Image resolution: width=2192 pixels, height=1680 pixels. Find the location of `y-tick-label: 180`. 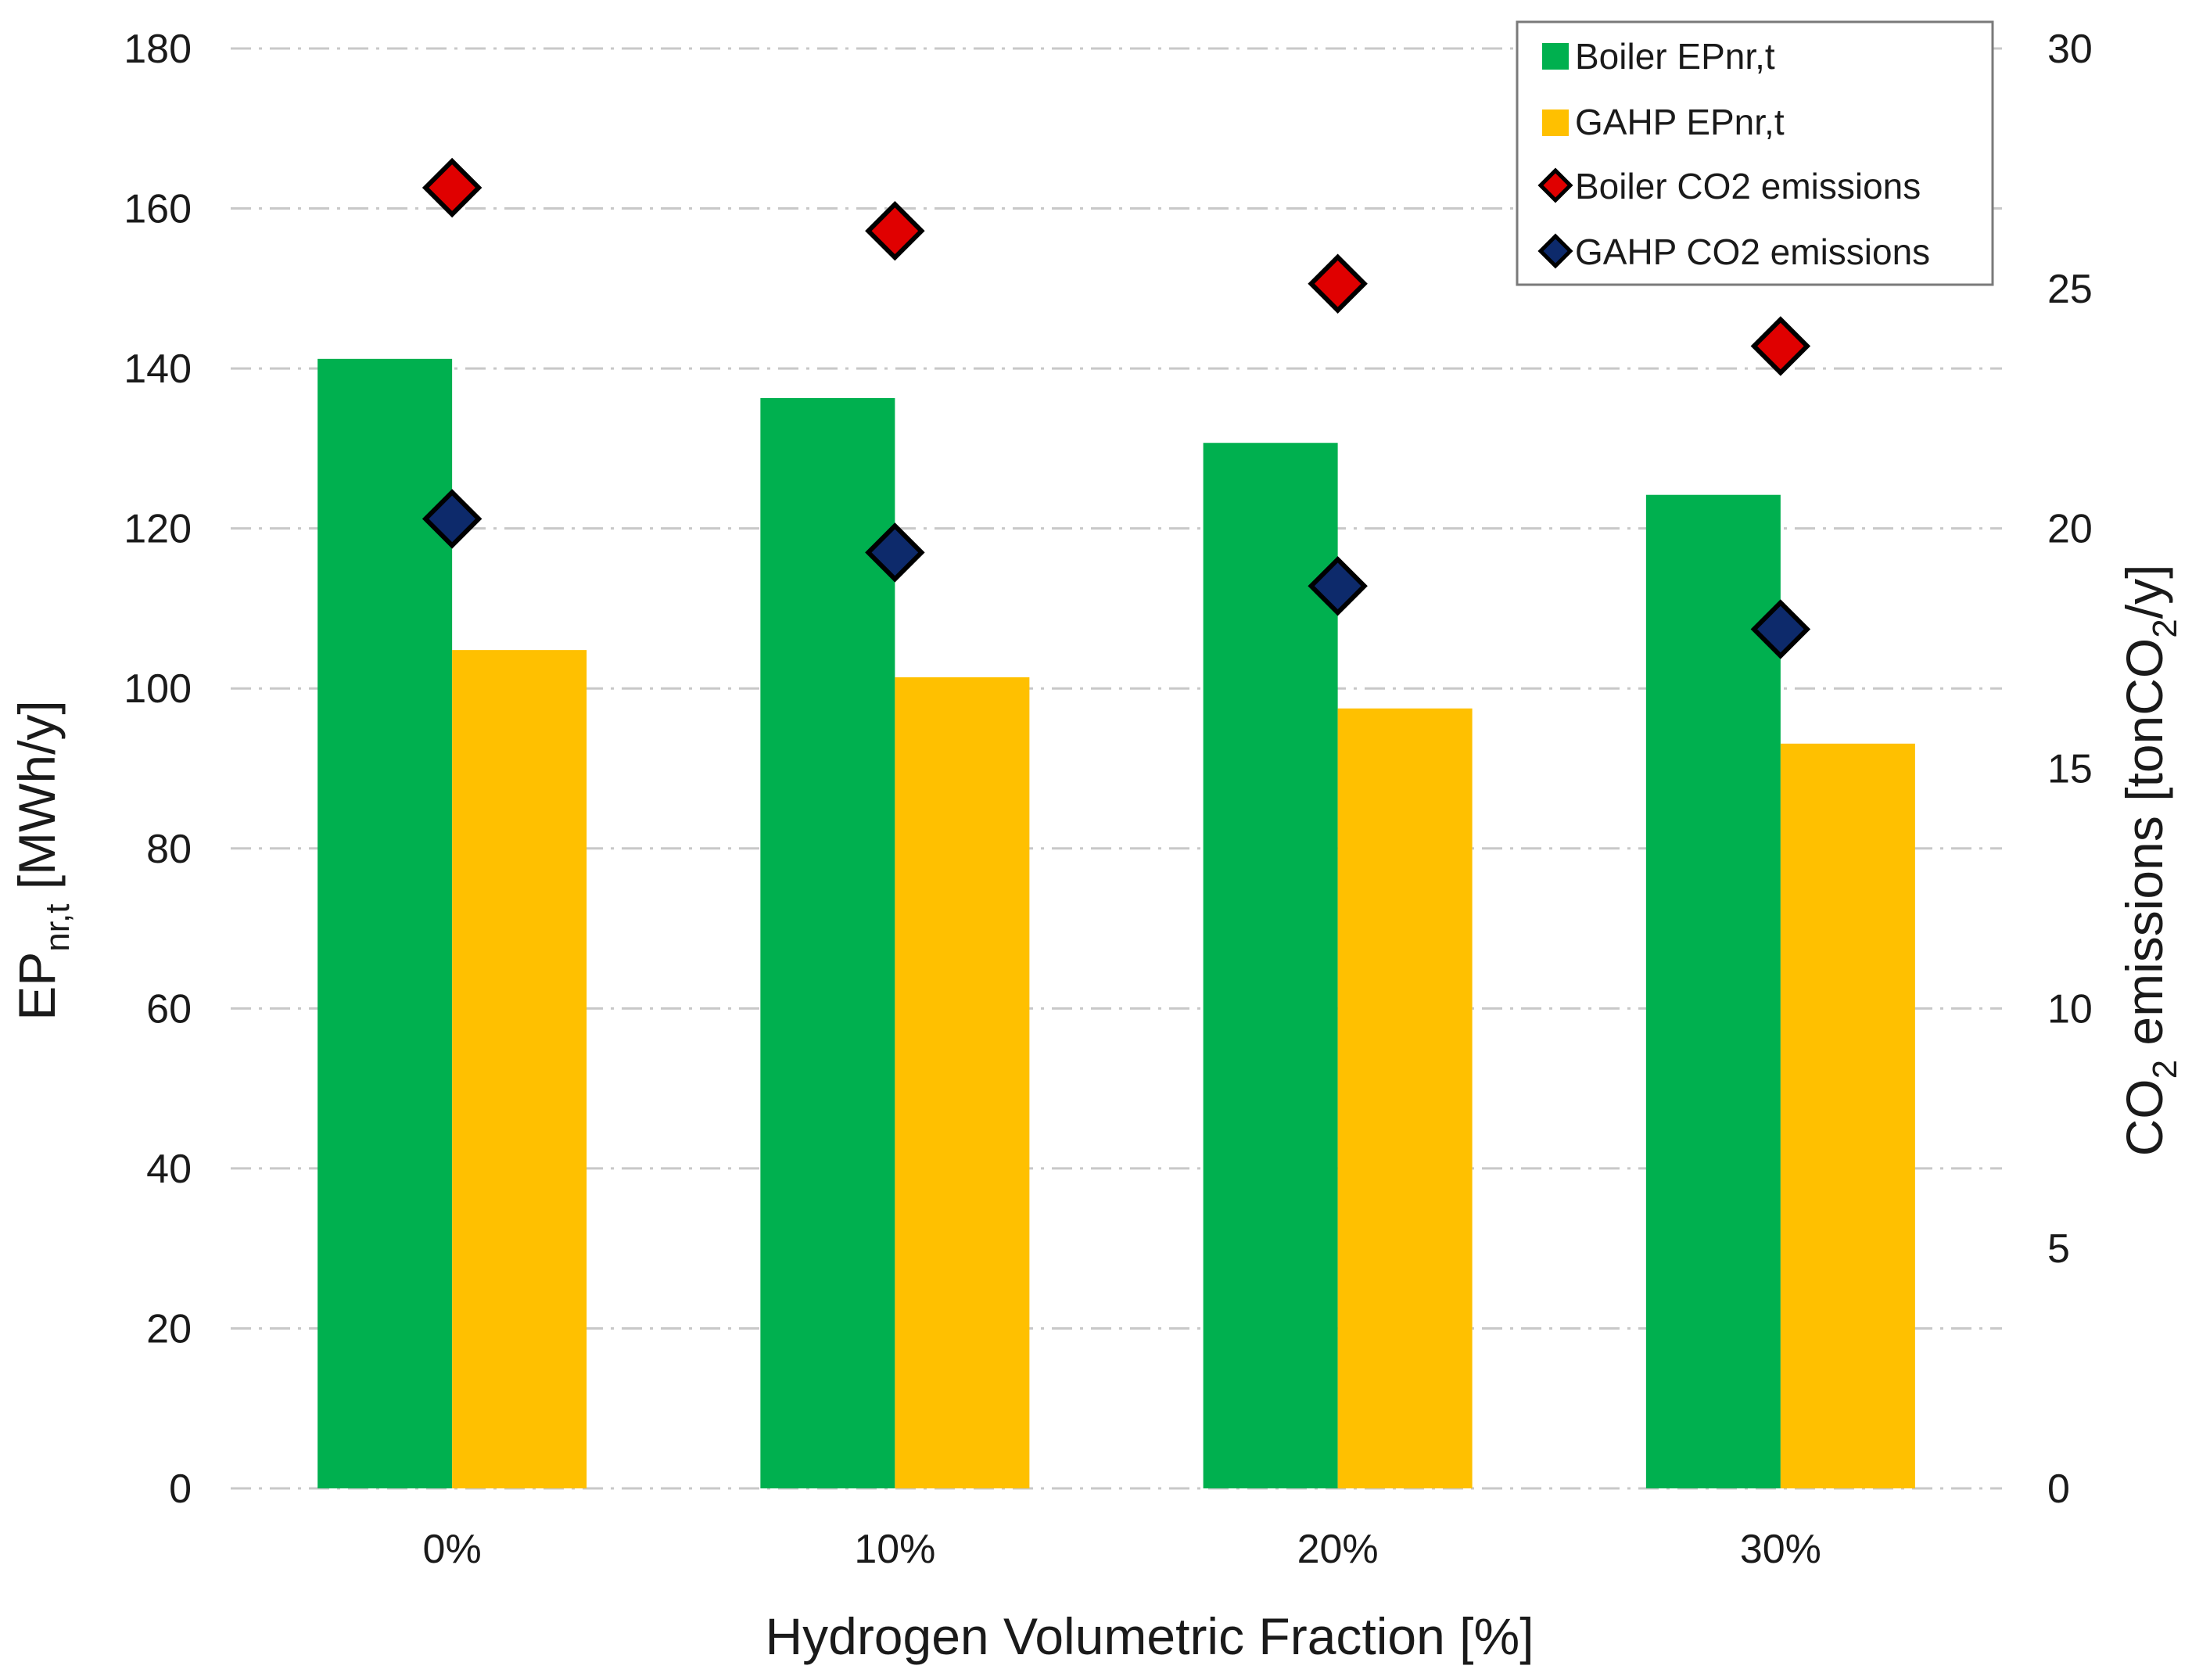

y-tick-label: 180 is located at coordinates (158, 49).